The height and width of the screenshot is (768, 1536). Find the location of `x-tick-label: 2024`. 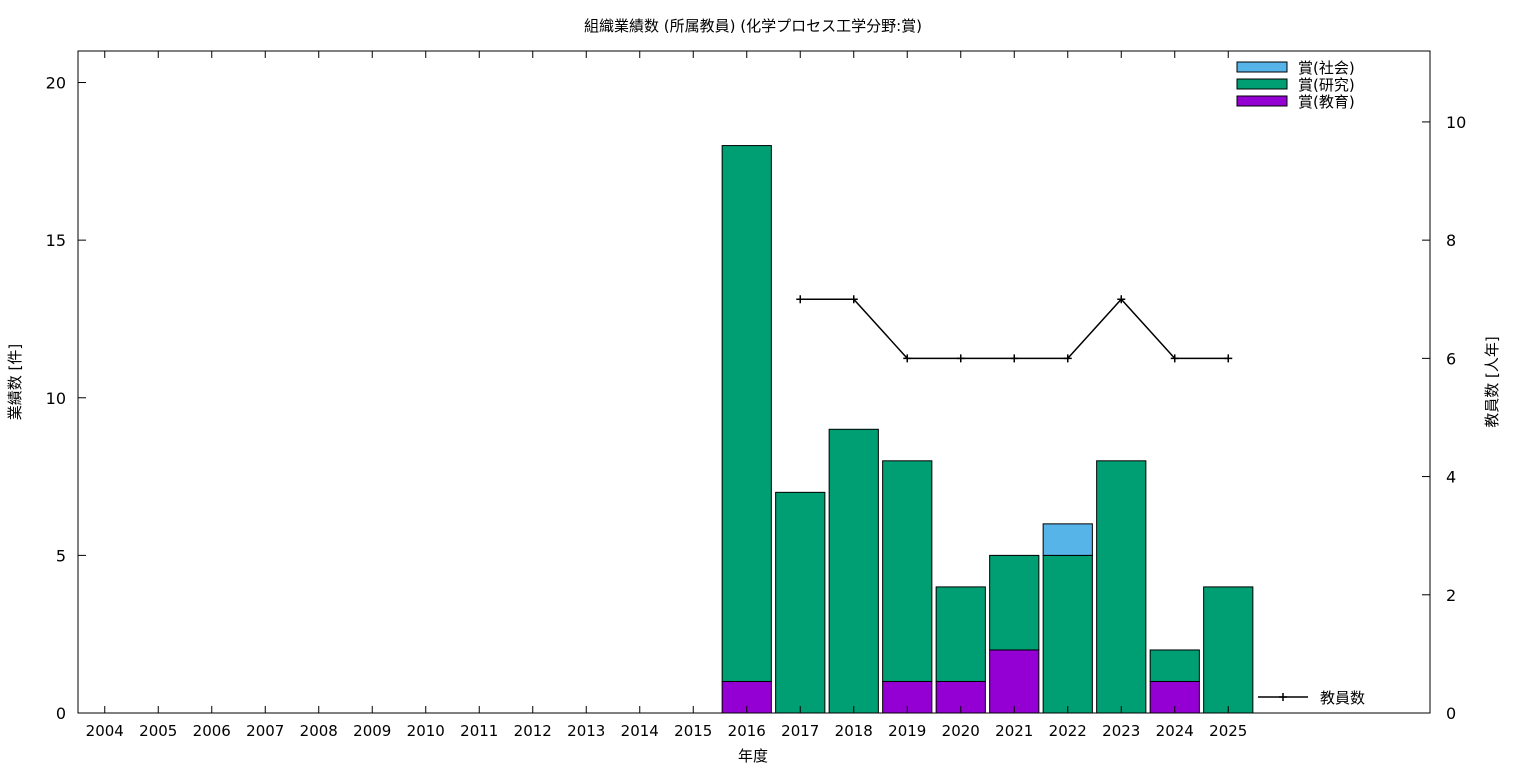

x-tick-label: 2024 is located at coordinates (1175, 731).